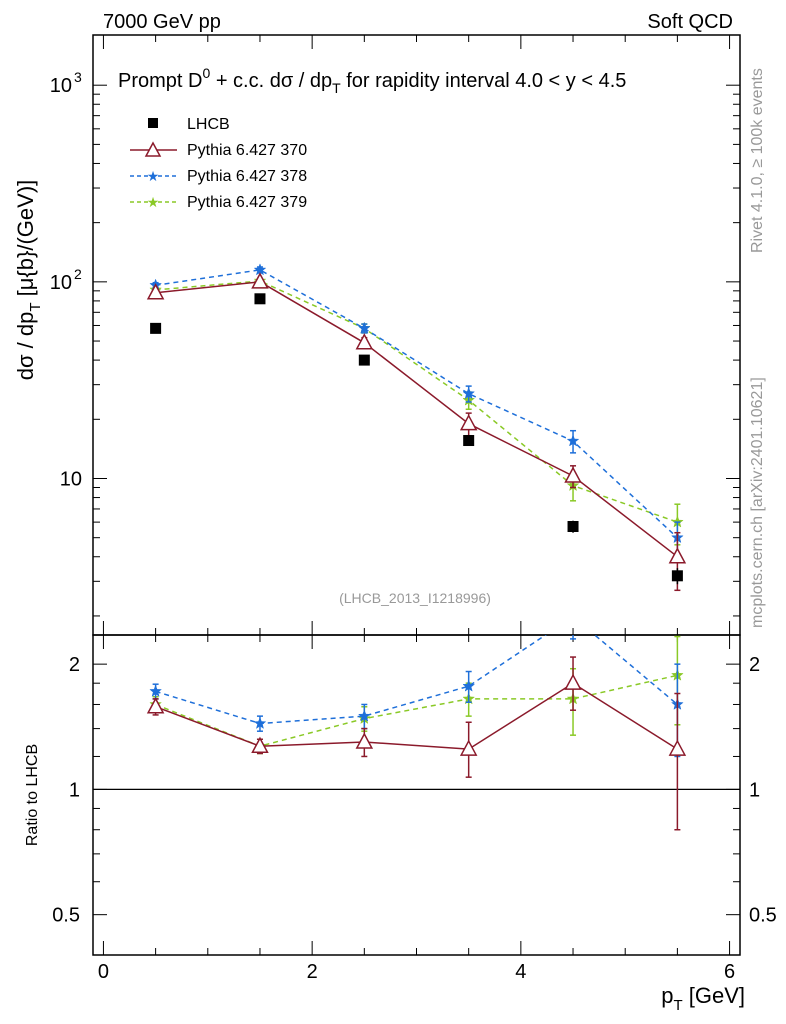  Describe the element at coordinates (25, 241) in the screenshot. I see `y-axis-label-rest: [μ{b}/(GeV)]` at that location.